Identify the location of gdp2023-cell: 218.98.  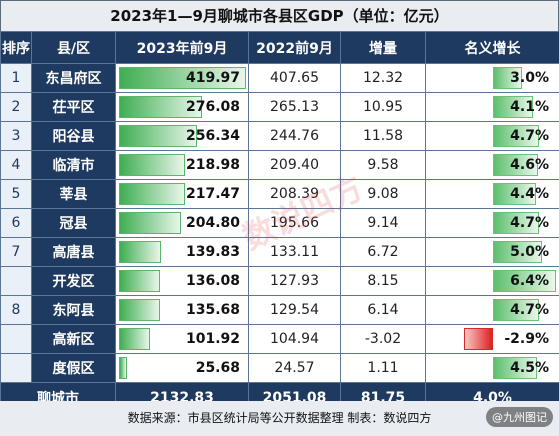
(182, 165).